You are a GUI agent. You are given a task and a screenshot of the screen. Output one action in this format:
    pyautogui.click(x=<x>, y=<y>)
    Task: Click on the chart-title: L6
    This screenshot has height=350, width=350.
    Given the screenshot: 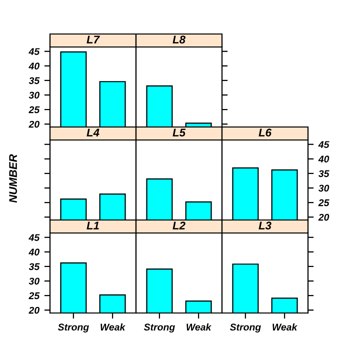 What is the action you would take?
    pyautogui.click(x=265, y=132)
    